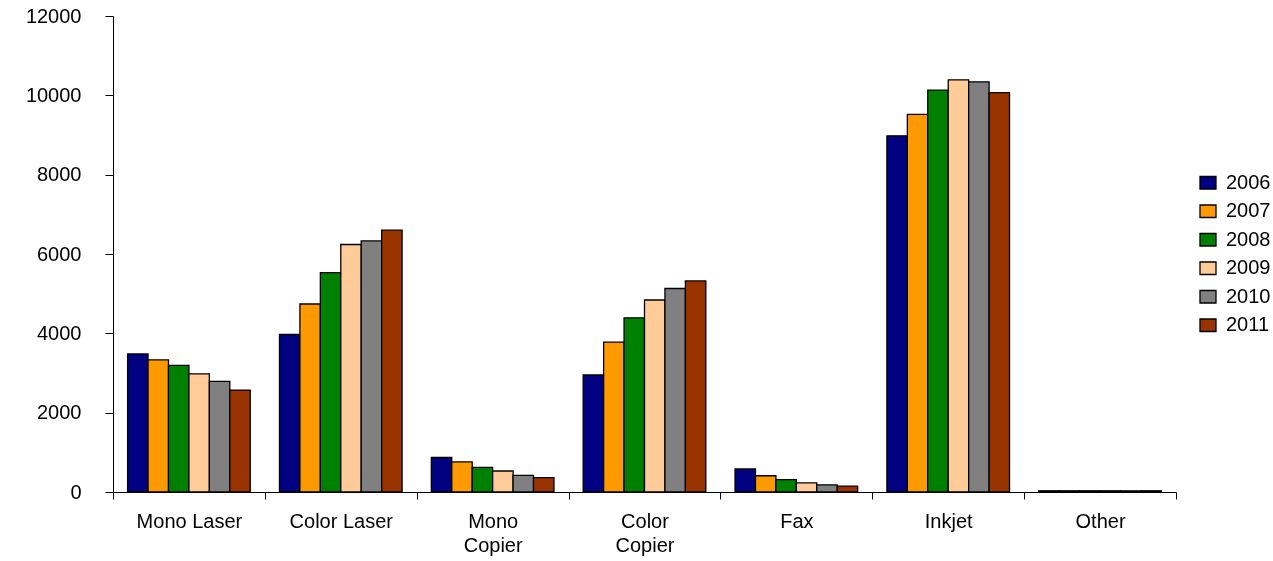 Image resolution: width=1273 pixels, height=561 pixels. What do you see at coordinates (59, 332) in the screenshot?
I see `y-tick-label: 4000` at bounding box center [59, 332].